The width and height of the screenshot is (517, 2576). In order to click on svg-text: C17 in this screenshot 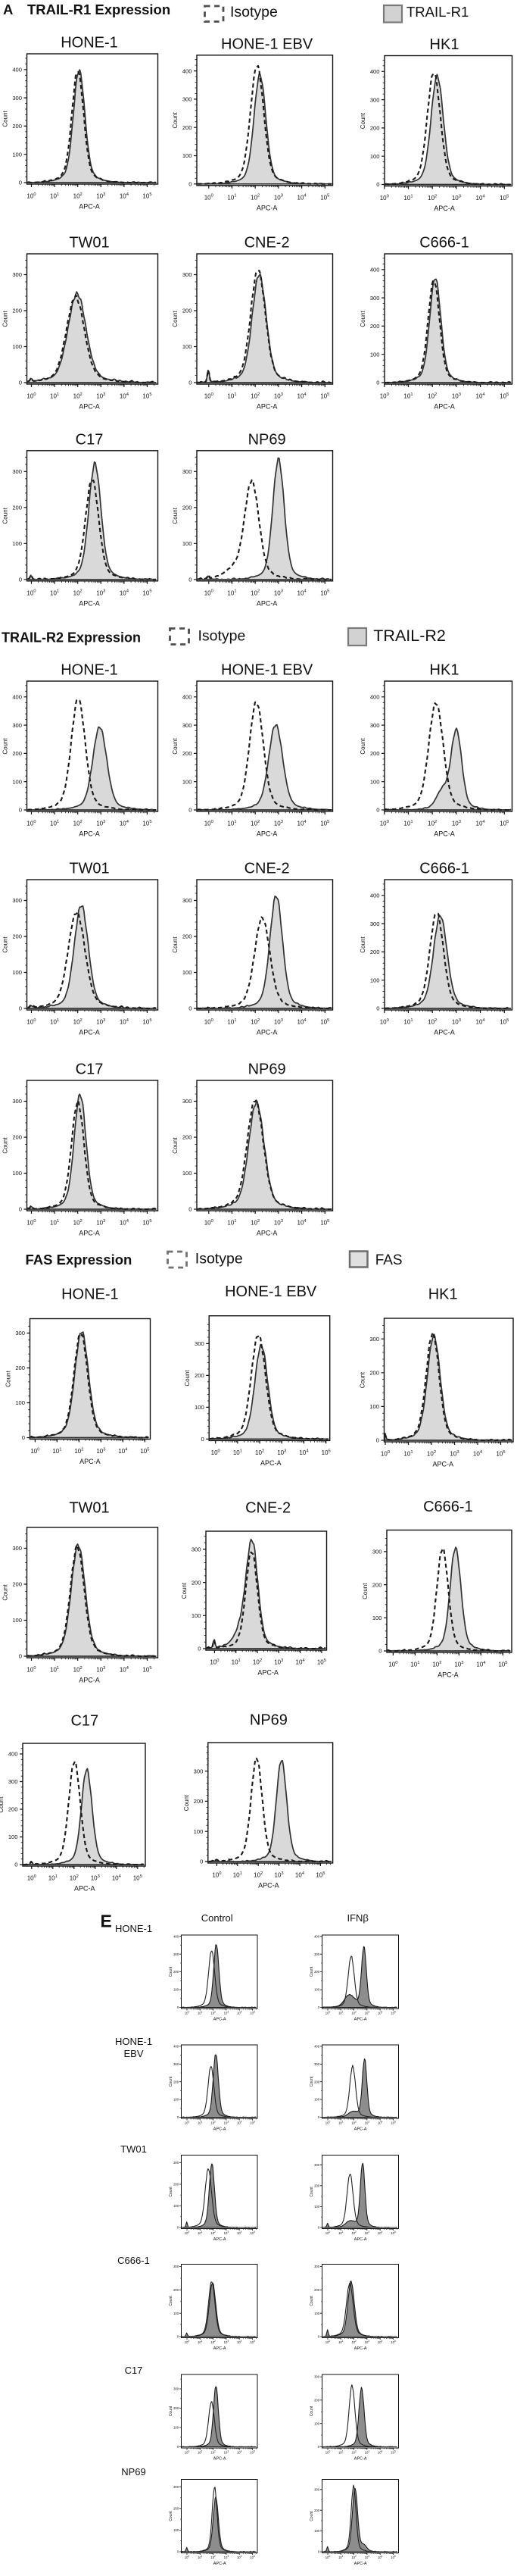, I will do `click(134, 2370)`.